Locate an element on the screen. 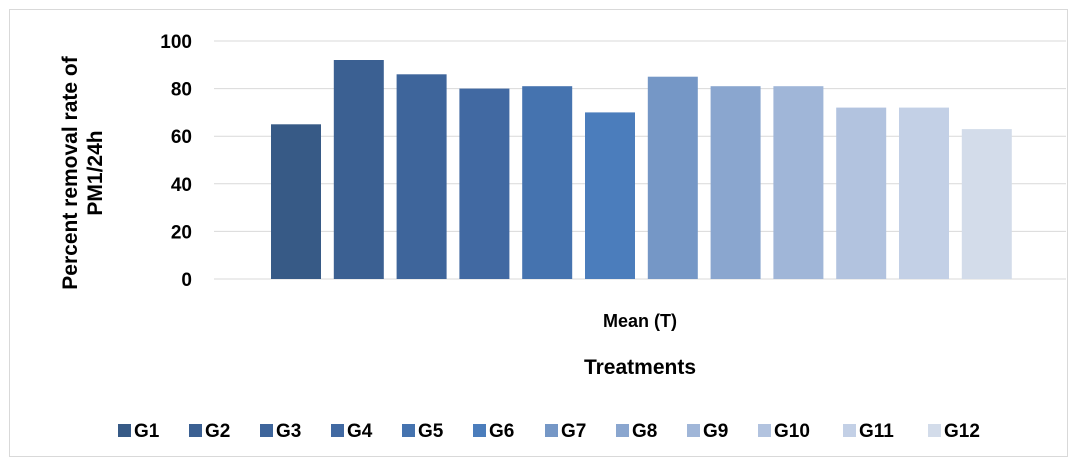  legend-swatch-g11 is located at coordinates (849, 430).